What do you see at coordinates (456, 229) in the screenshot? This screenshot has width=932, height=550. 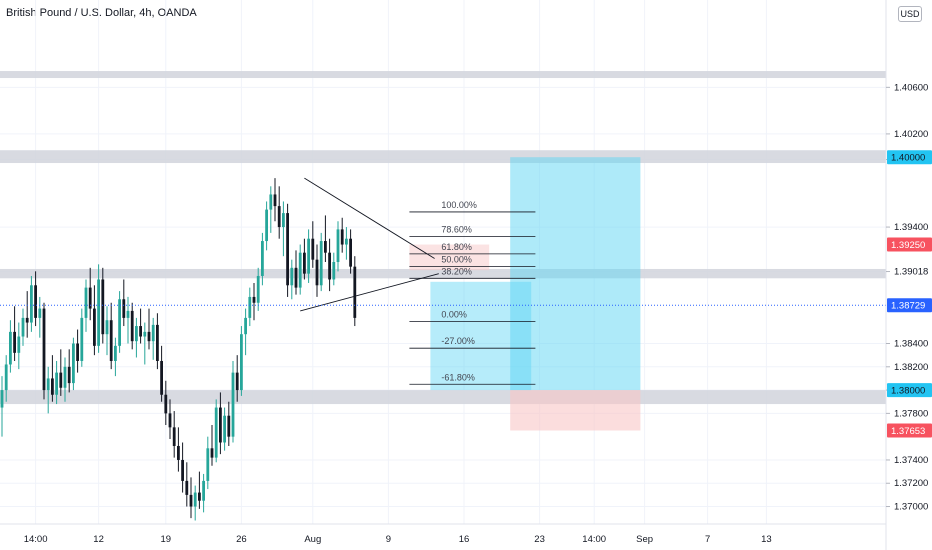 I see `fib-level-label: 78.60%` at bounding box center [456, 229].